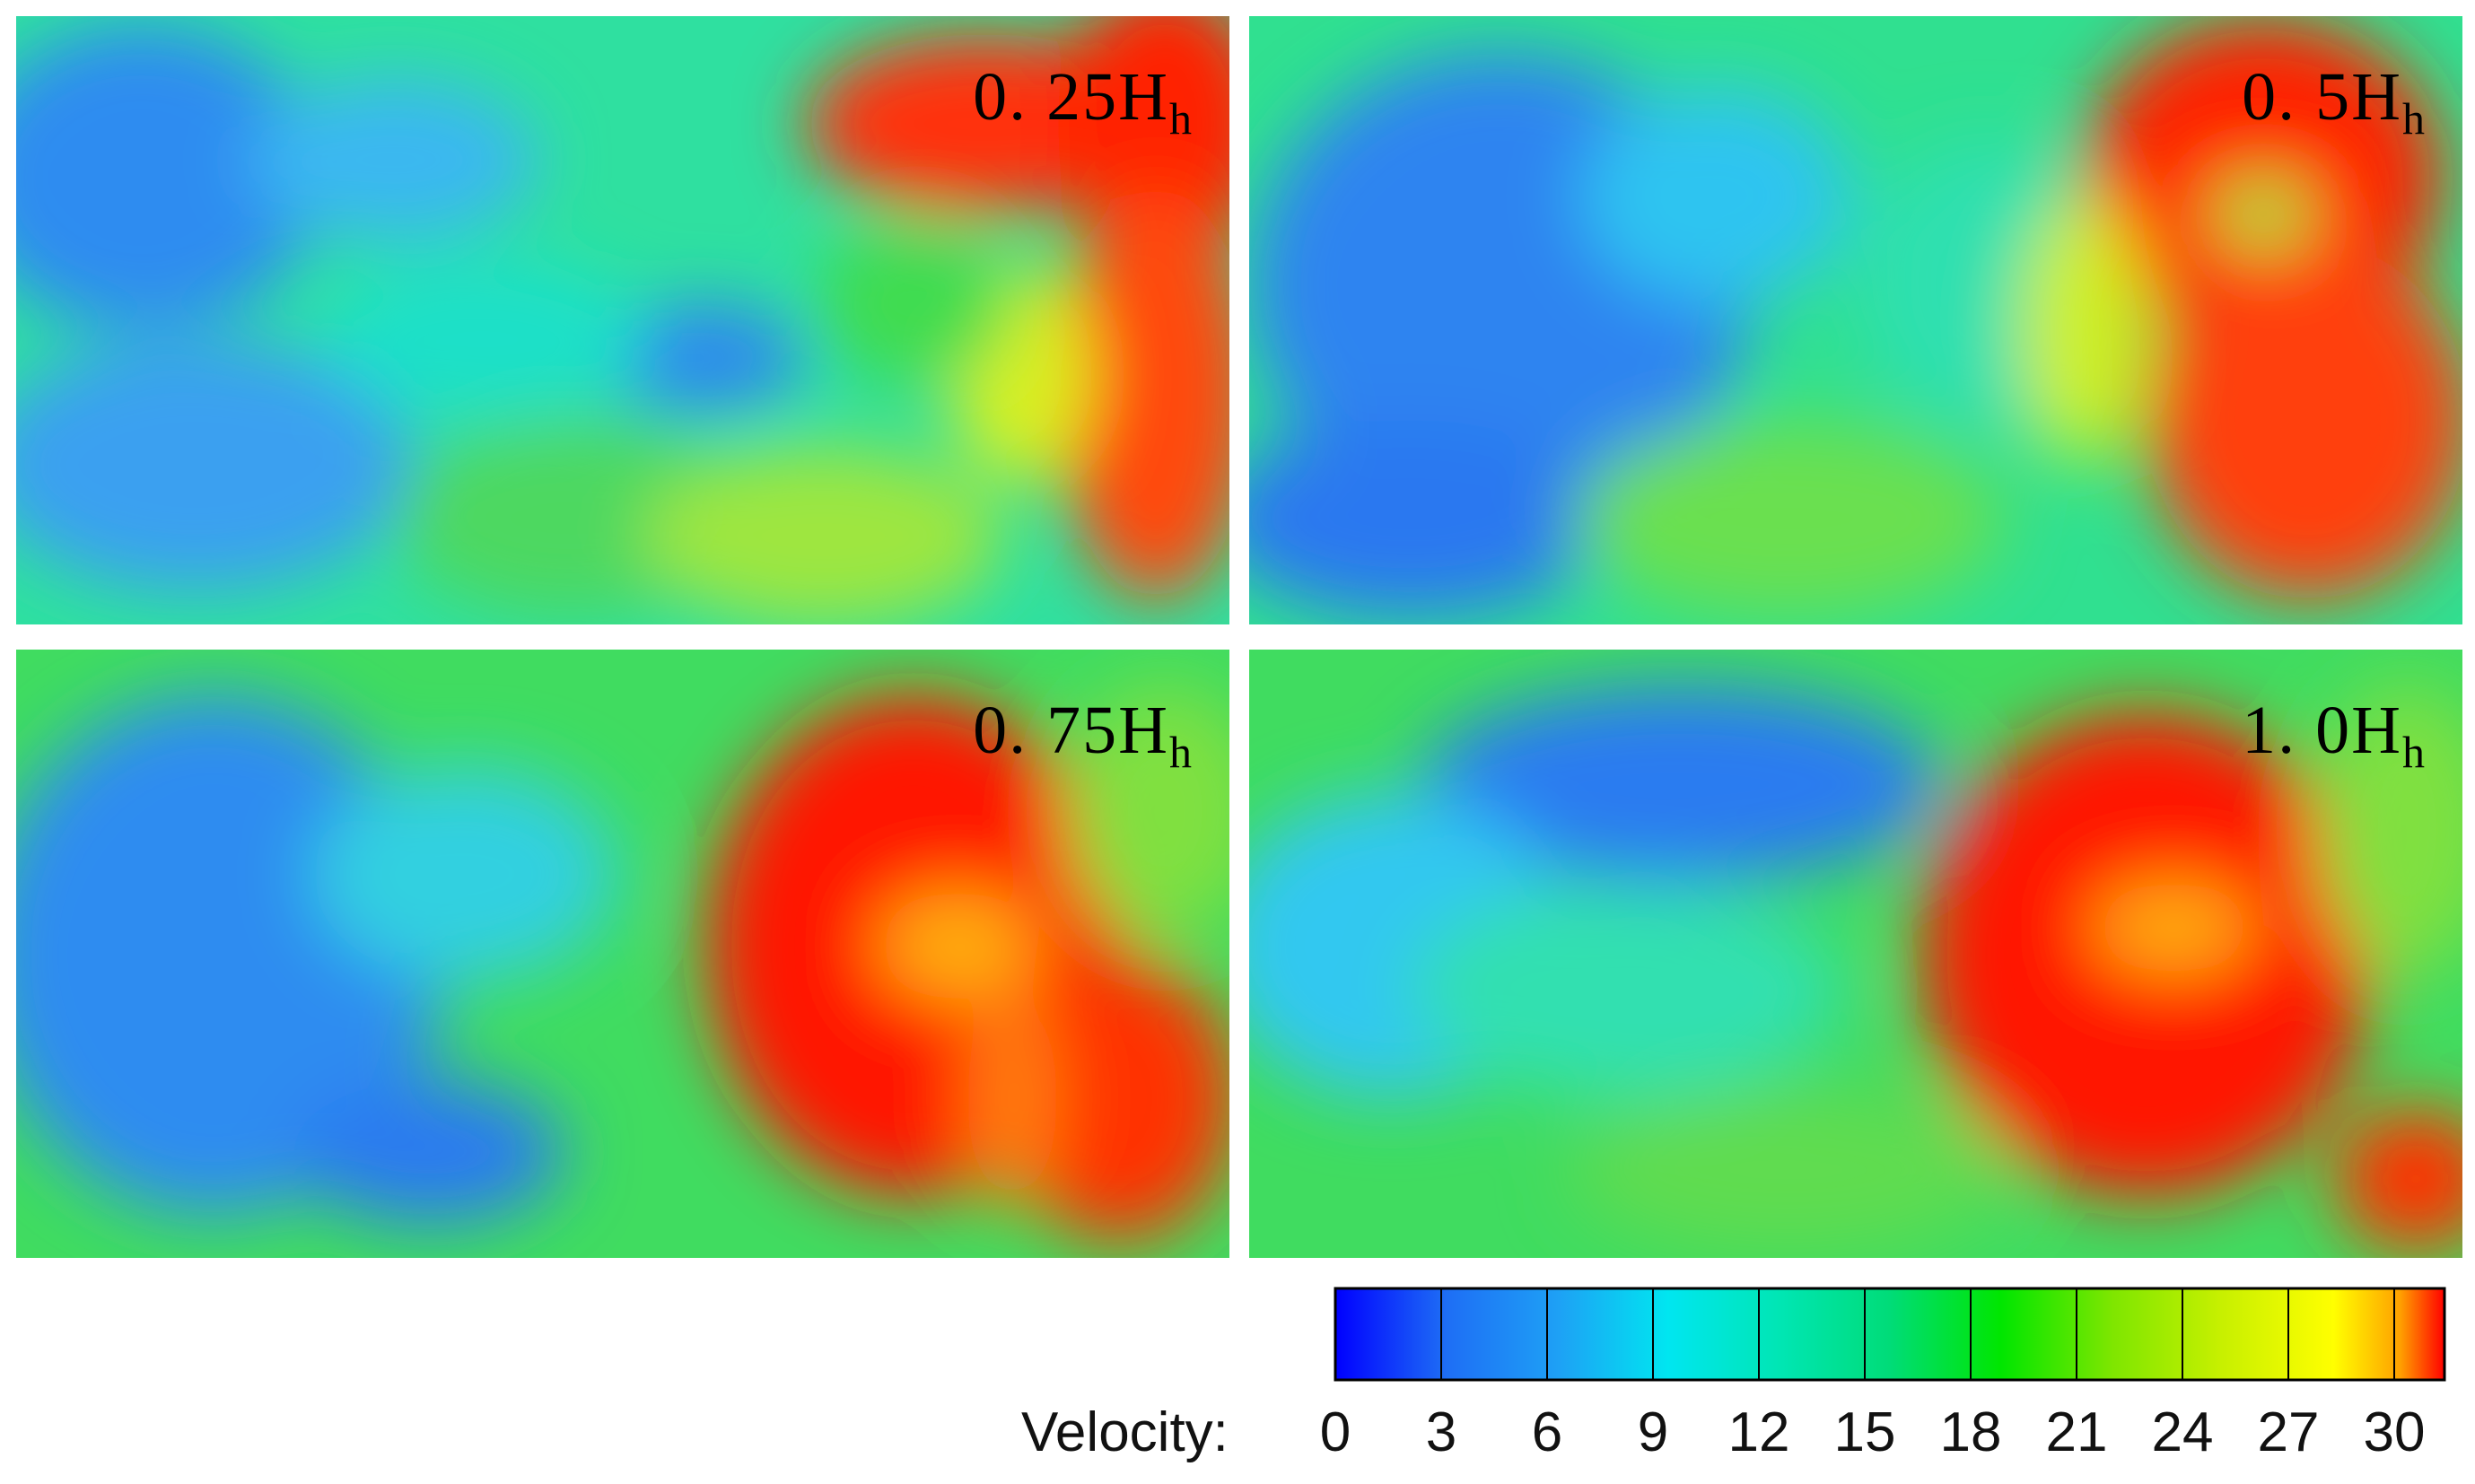 This screenshot has height=1484, width=2475. I want to click on panel-label: 0. 75Hh, so click(1084, 735).